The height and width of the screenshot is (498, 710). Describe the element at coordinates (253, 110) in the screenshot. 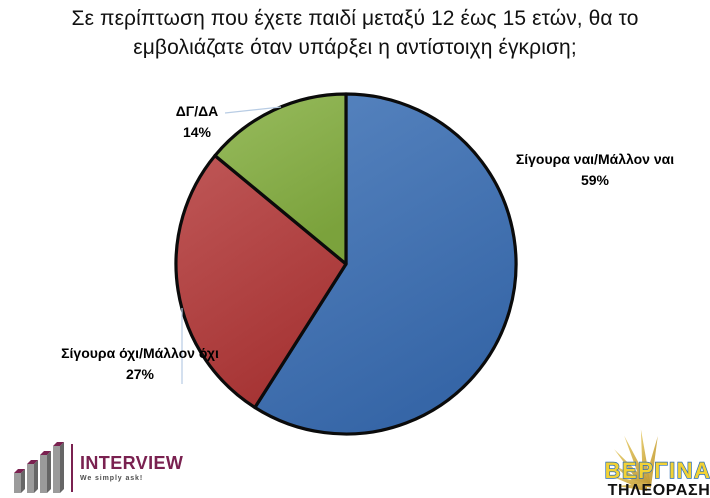

I see `leader-line-dgda` at that location.